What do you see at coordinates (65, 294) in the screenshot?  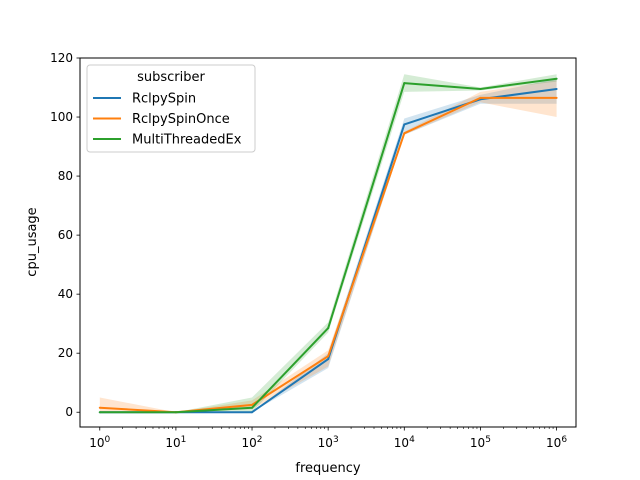 I see `y-tick-label: 40` at bounding box center [65, 294].